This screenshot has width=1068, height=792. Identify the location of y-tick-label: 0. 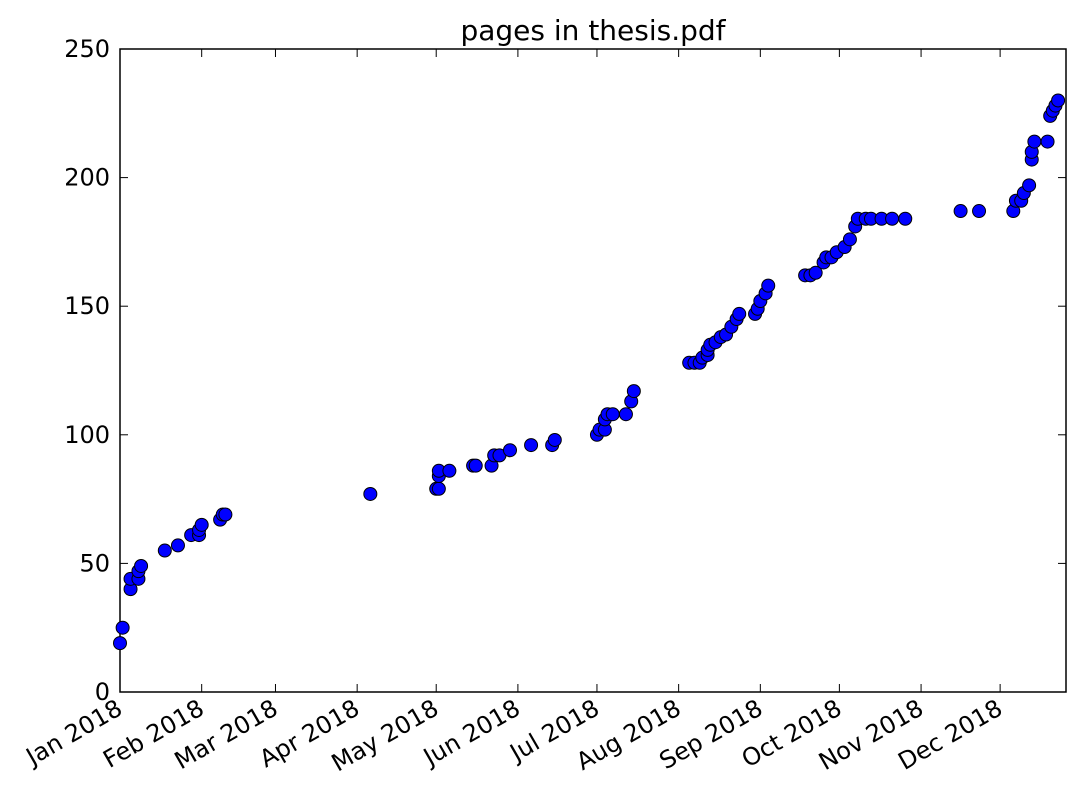
(102, 692).